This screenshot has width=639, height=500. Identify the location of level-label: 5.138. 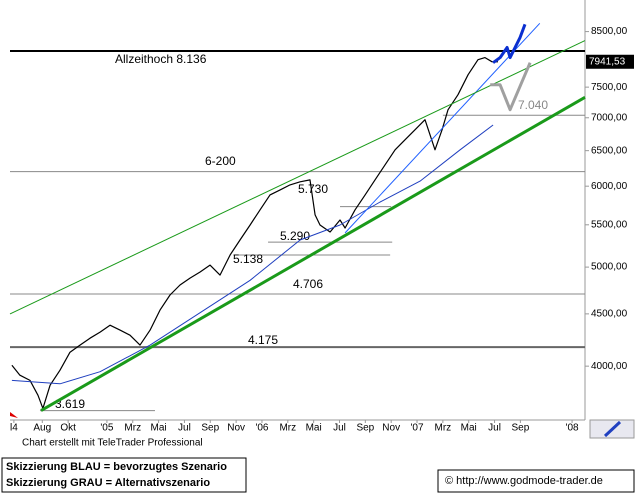
(248, 259).